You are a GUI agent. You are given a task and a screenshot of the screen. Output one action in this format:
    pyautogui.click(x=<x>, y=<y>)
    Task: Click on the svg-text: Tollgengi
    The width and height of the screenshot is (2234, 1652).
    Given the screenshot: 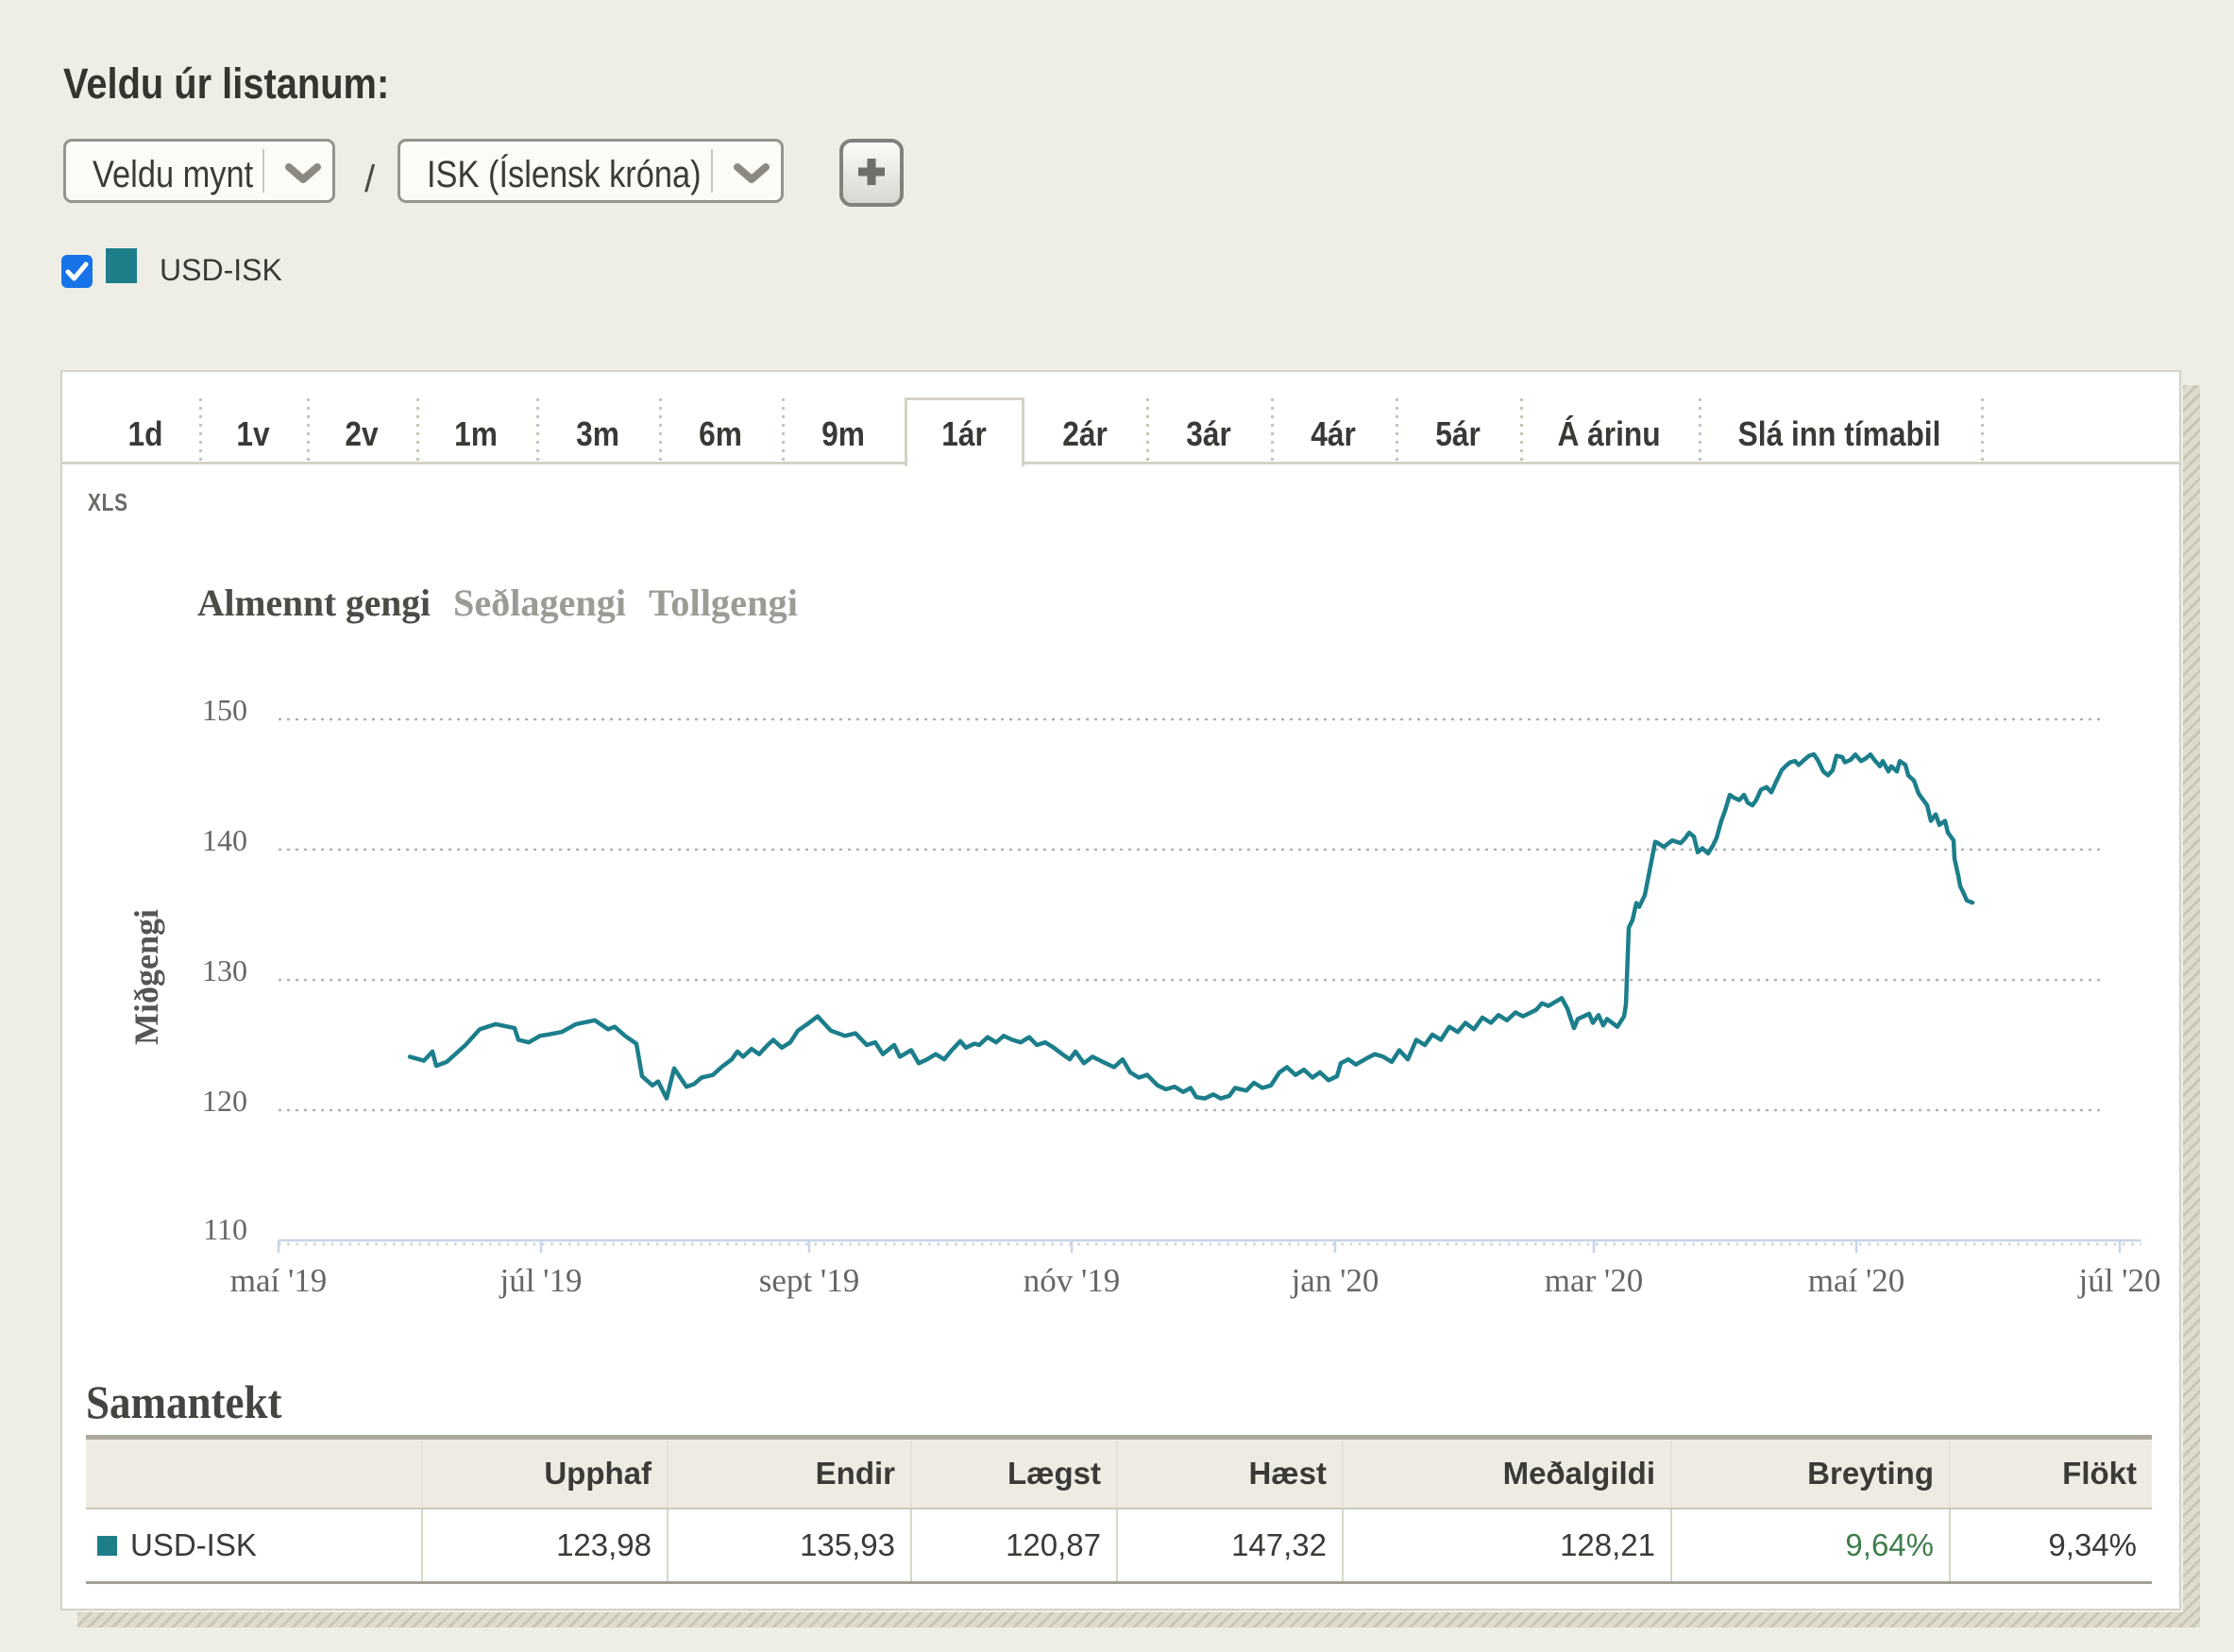 What is the action you would take?
    pyautogui.click(x=723, y=603)
    